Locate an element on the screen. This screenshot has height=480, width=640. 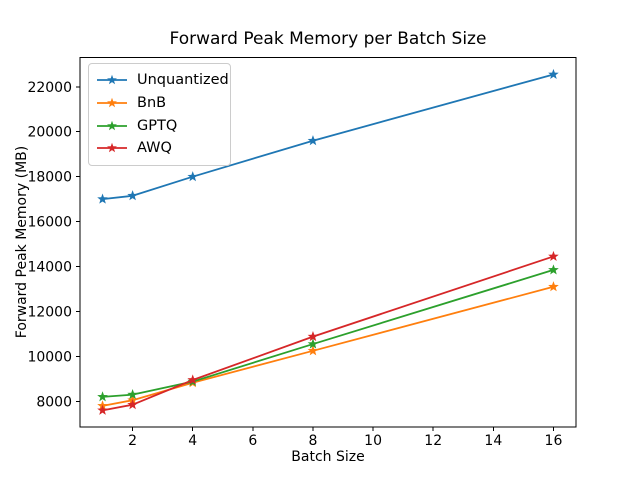
y-tick-label: 10000 is located at coordinates (49, 357).